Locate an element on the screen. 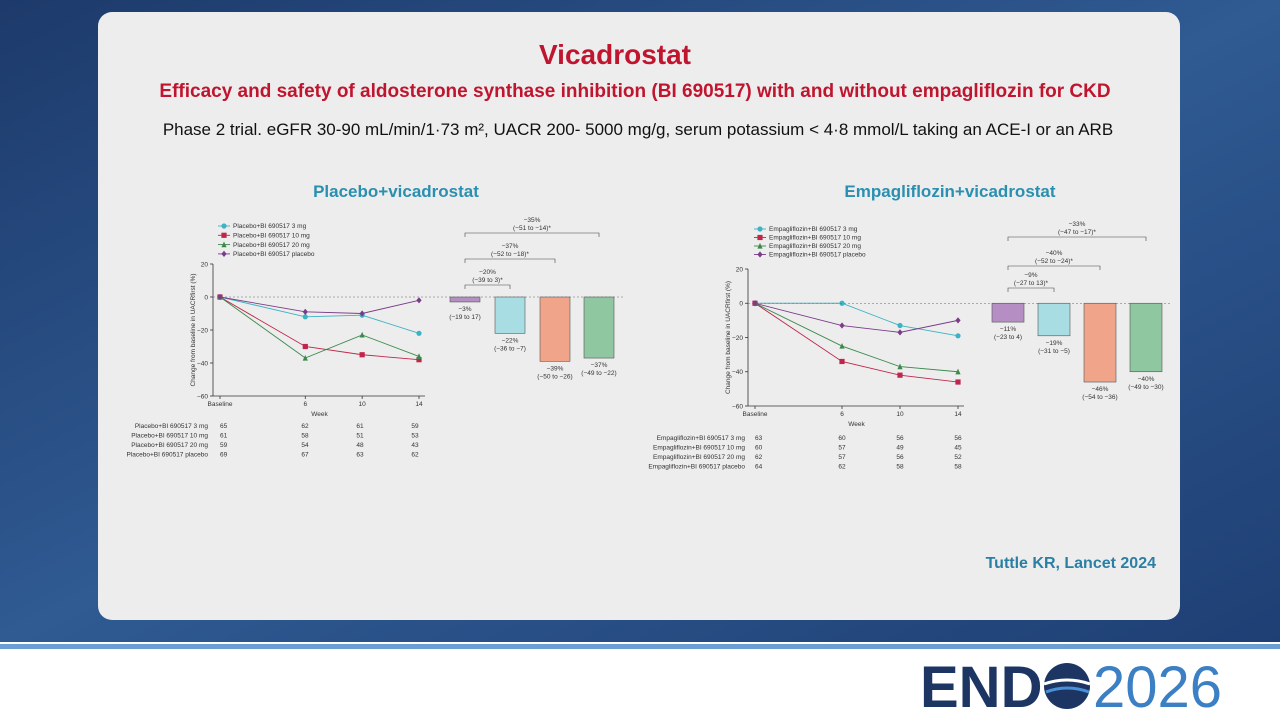  citation: Tuttle KR, Lancet 2024 is located at coordinates (1071, 563).